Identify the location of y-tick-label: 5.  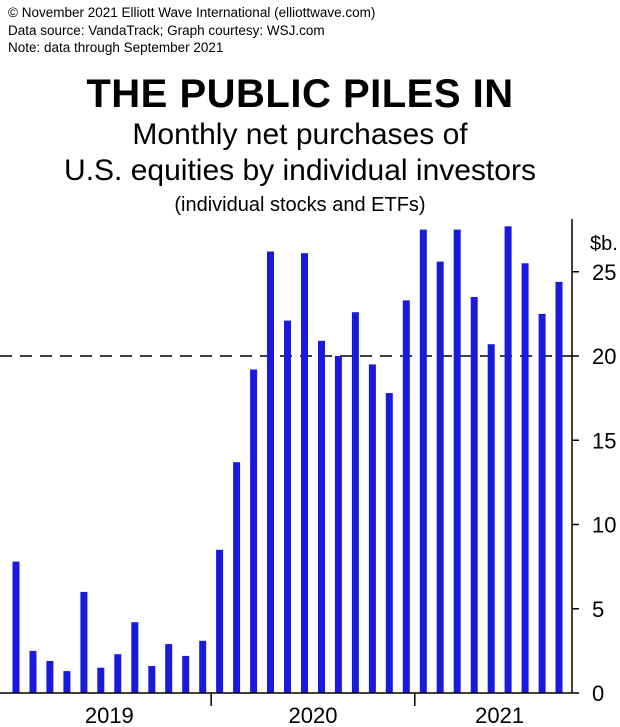
(598, 609).